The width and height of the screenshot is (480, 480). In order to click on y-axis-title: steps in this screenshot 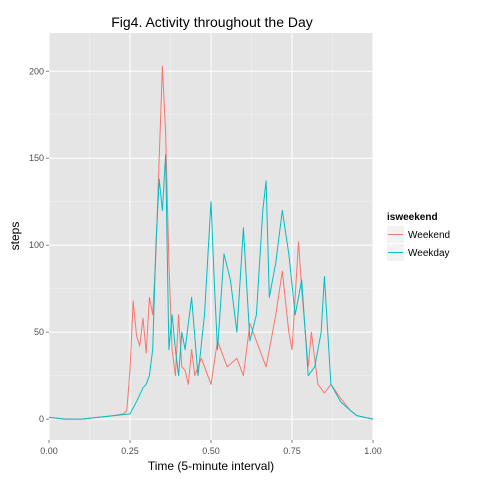, I will do `click(15, 236)`.